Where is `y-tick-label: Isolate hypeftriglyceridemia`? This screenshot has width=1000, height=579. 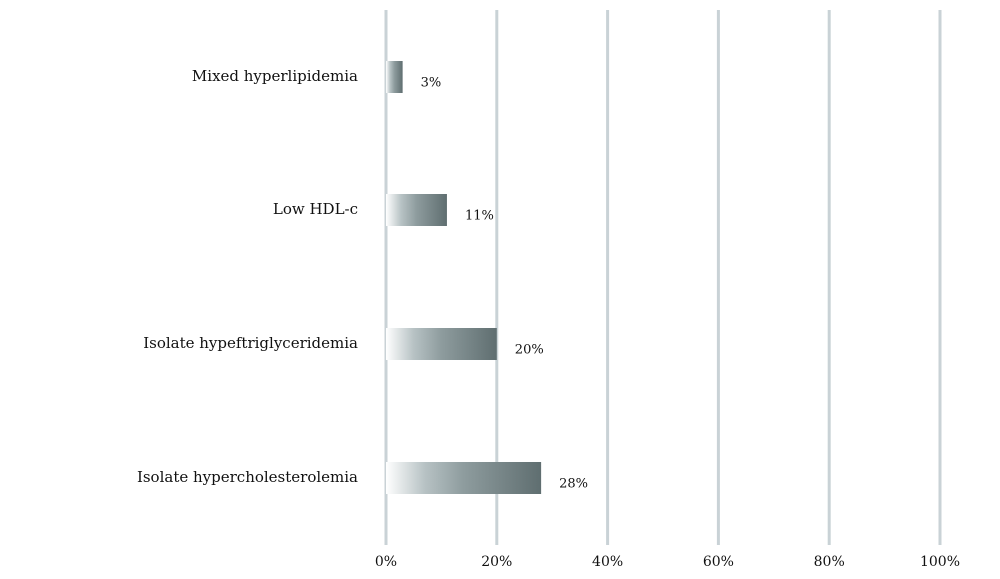
y-tick-label: Isolate hypeftriglyceridemia is located at coordinates (250, 343).